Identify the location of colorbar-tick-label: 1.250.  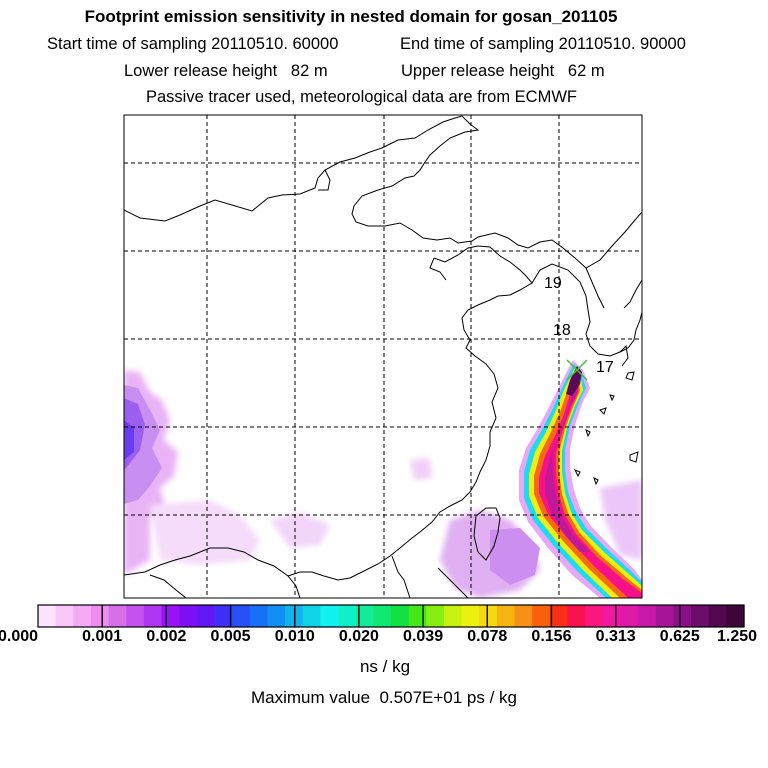
(737, 636).